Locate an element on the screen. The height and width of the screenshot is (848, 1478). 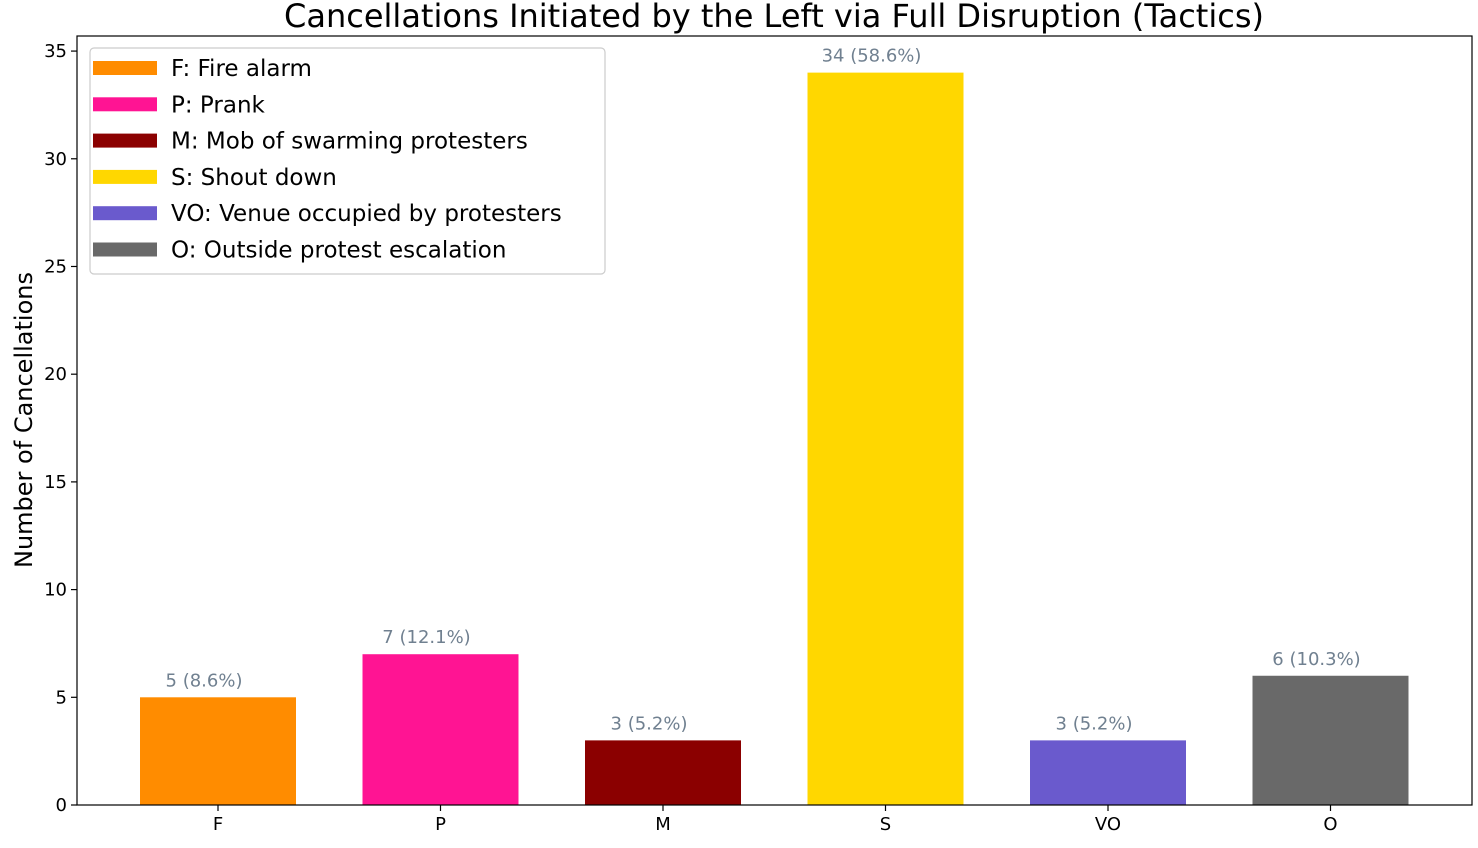
bar-vo is located at coordinates (1108, 772).